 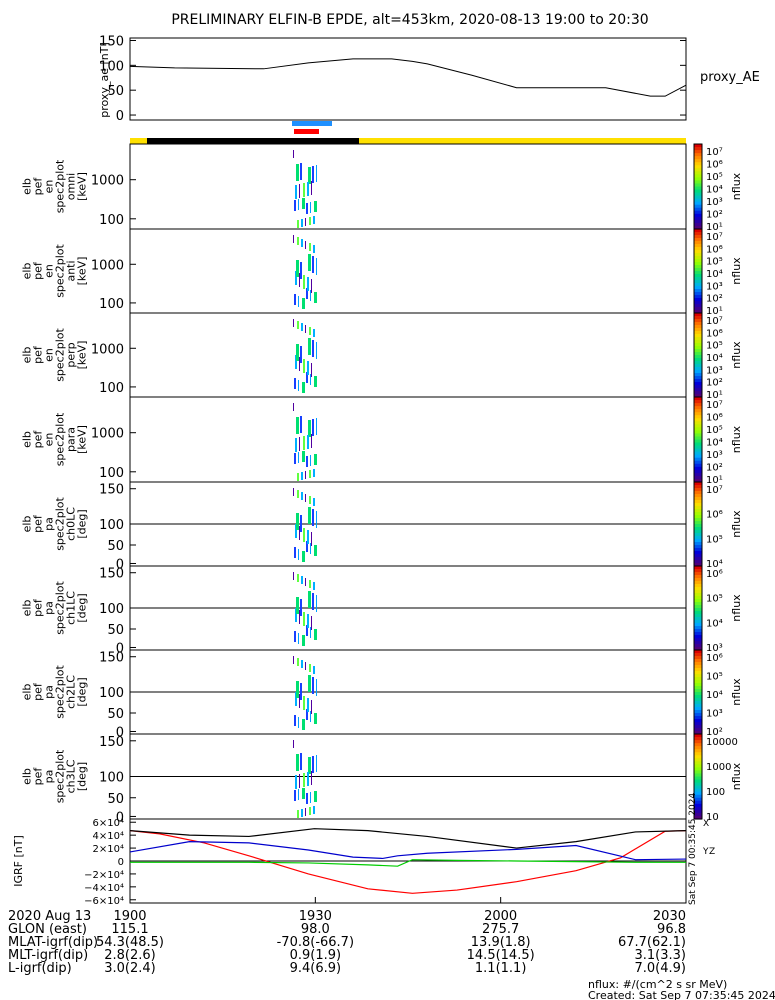 What do you see at coordinates (27, 271) in the screenshot?
I see `ylabel-line: elb` at bounding box center [27, 271].